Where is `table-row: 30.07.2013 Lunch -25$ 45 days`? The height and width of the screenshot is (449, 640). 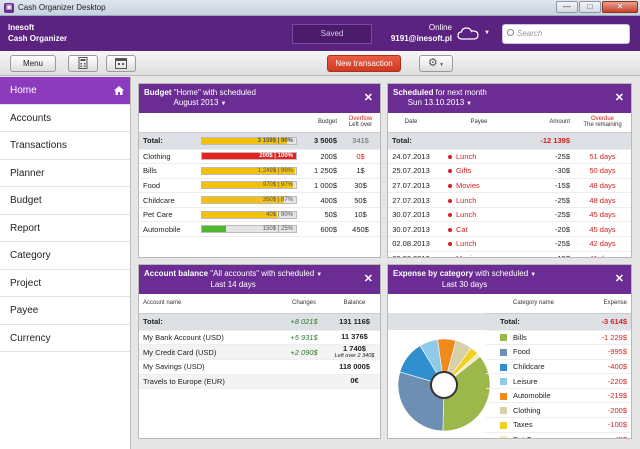 table-row: 30.07.2013 Lunch -25$ 45 days is located at coordinates (509, 215).